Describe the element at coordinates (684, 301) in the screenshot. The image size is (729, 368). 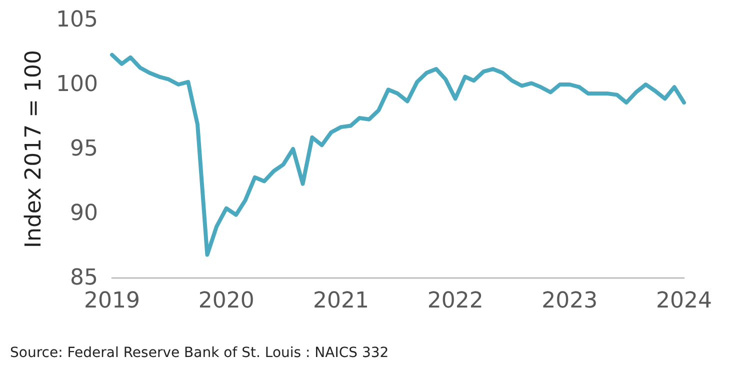
I see `x-tick-label: 2024` at that location.